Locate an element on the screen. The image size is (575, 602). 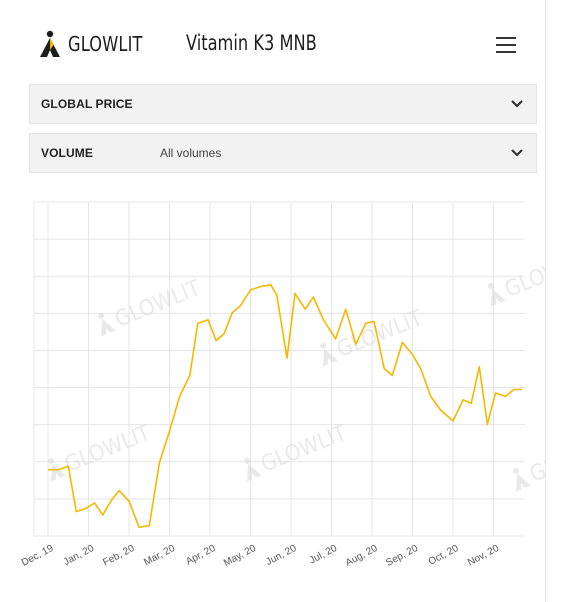
x-tick-label: Nov, 20 is located at coordinates (483, 556).